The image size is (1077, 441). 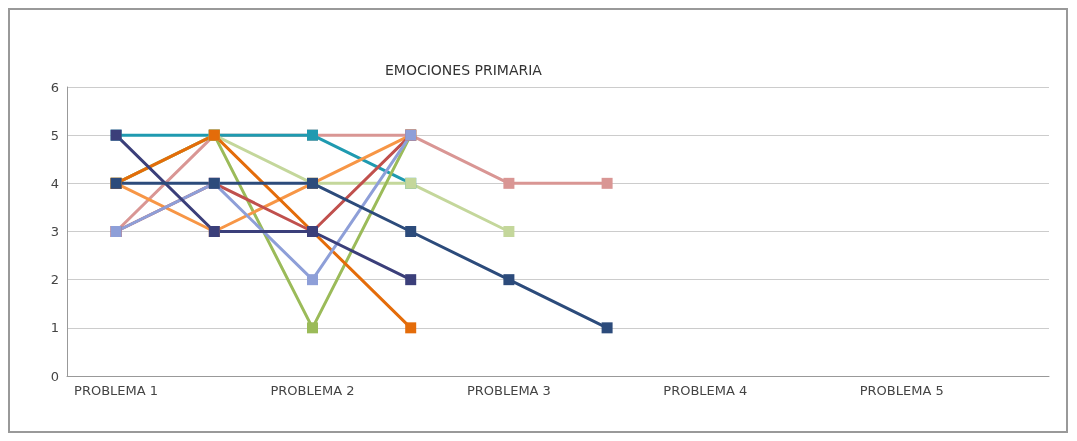 What do you see at coordinates (54, 87) in the screenshot?
I see `y-tick-label: 6` at bounding box center [54, 87].